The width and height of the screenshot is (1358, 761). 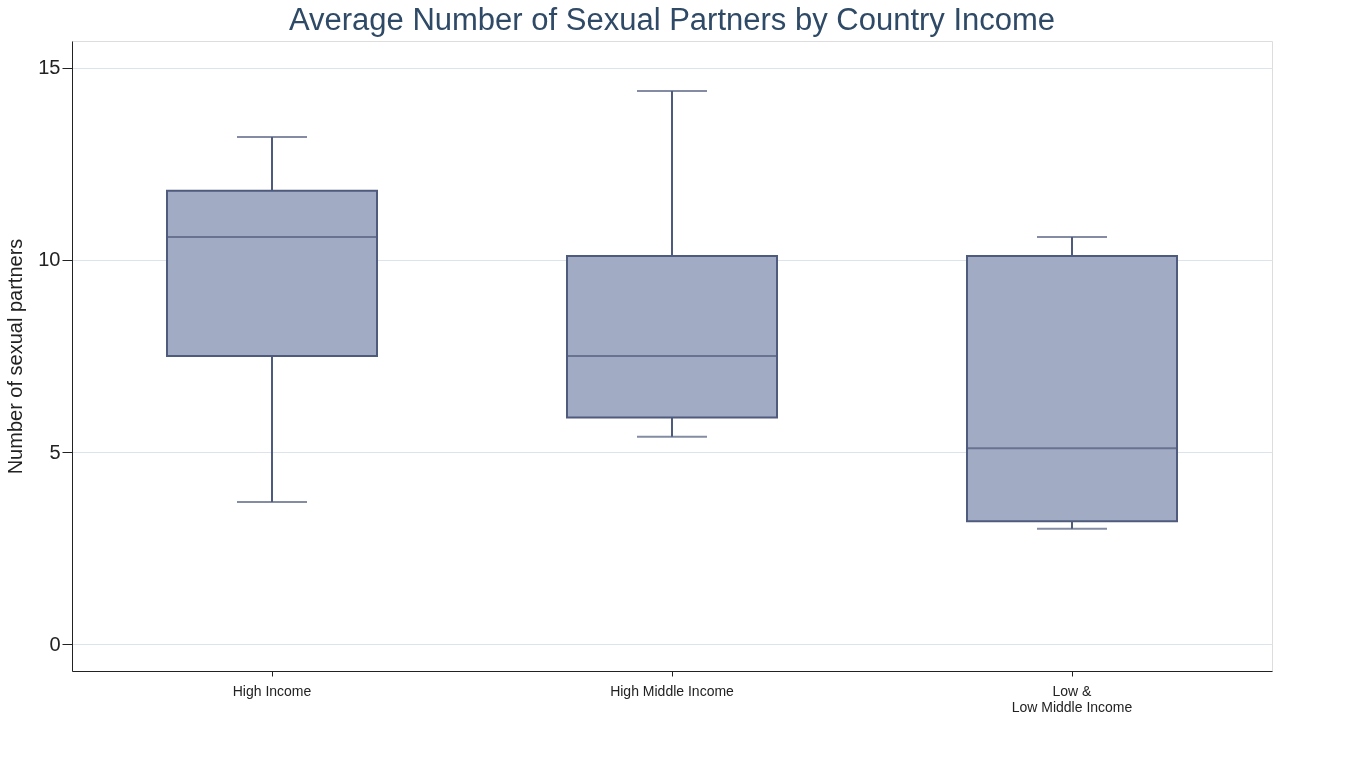 What do you see at coordinates (55, 643) in the screenshot?
I see `y-tick-label: 0` at bounding box center [55, 643].